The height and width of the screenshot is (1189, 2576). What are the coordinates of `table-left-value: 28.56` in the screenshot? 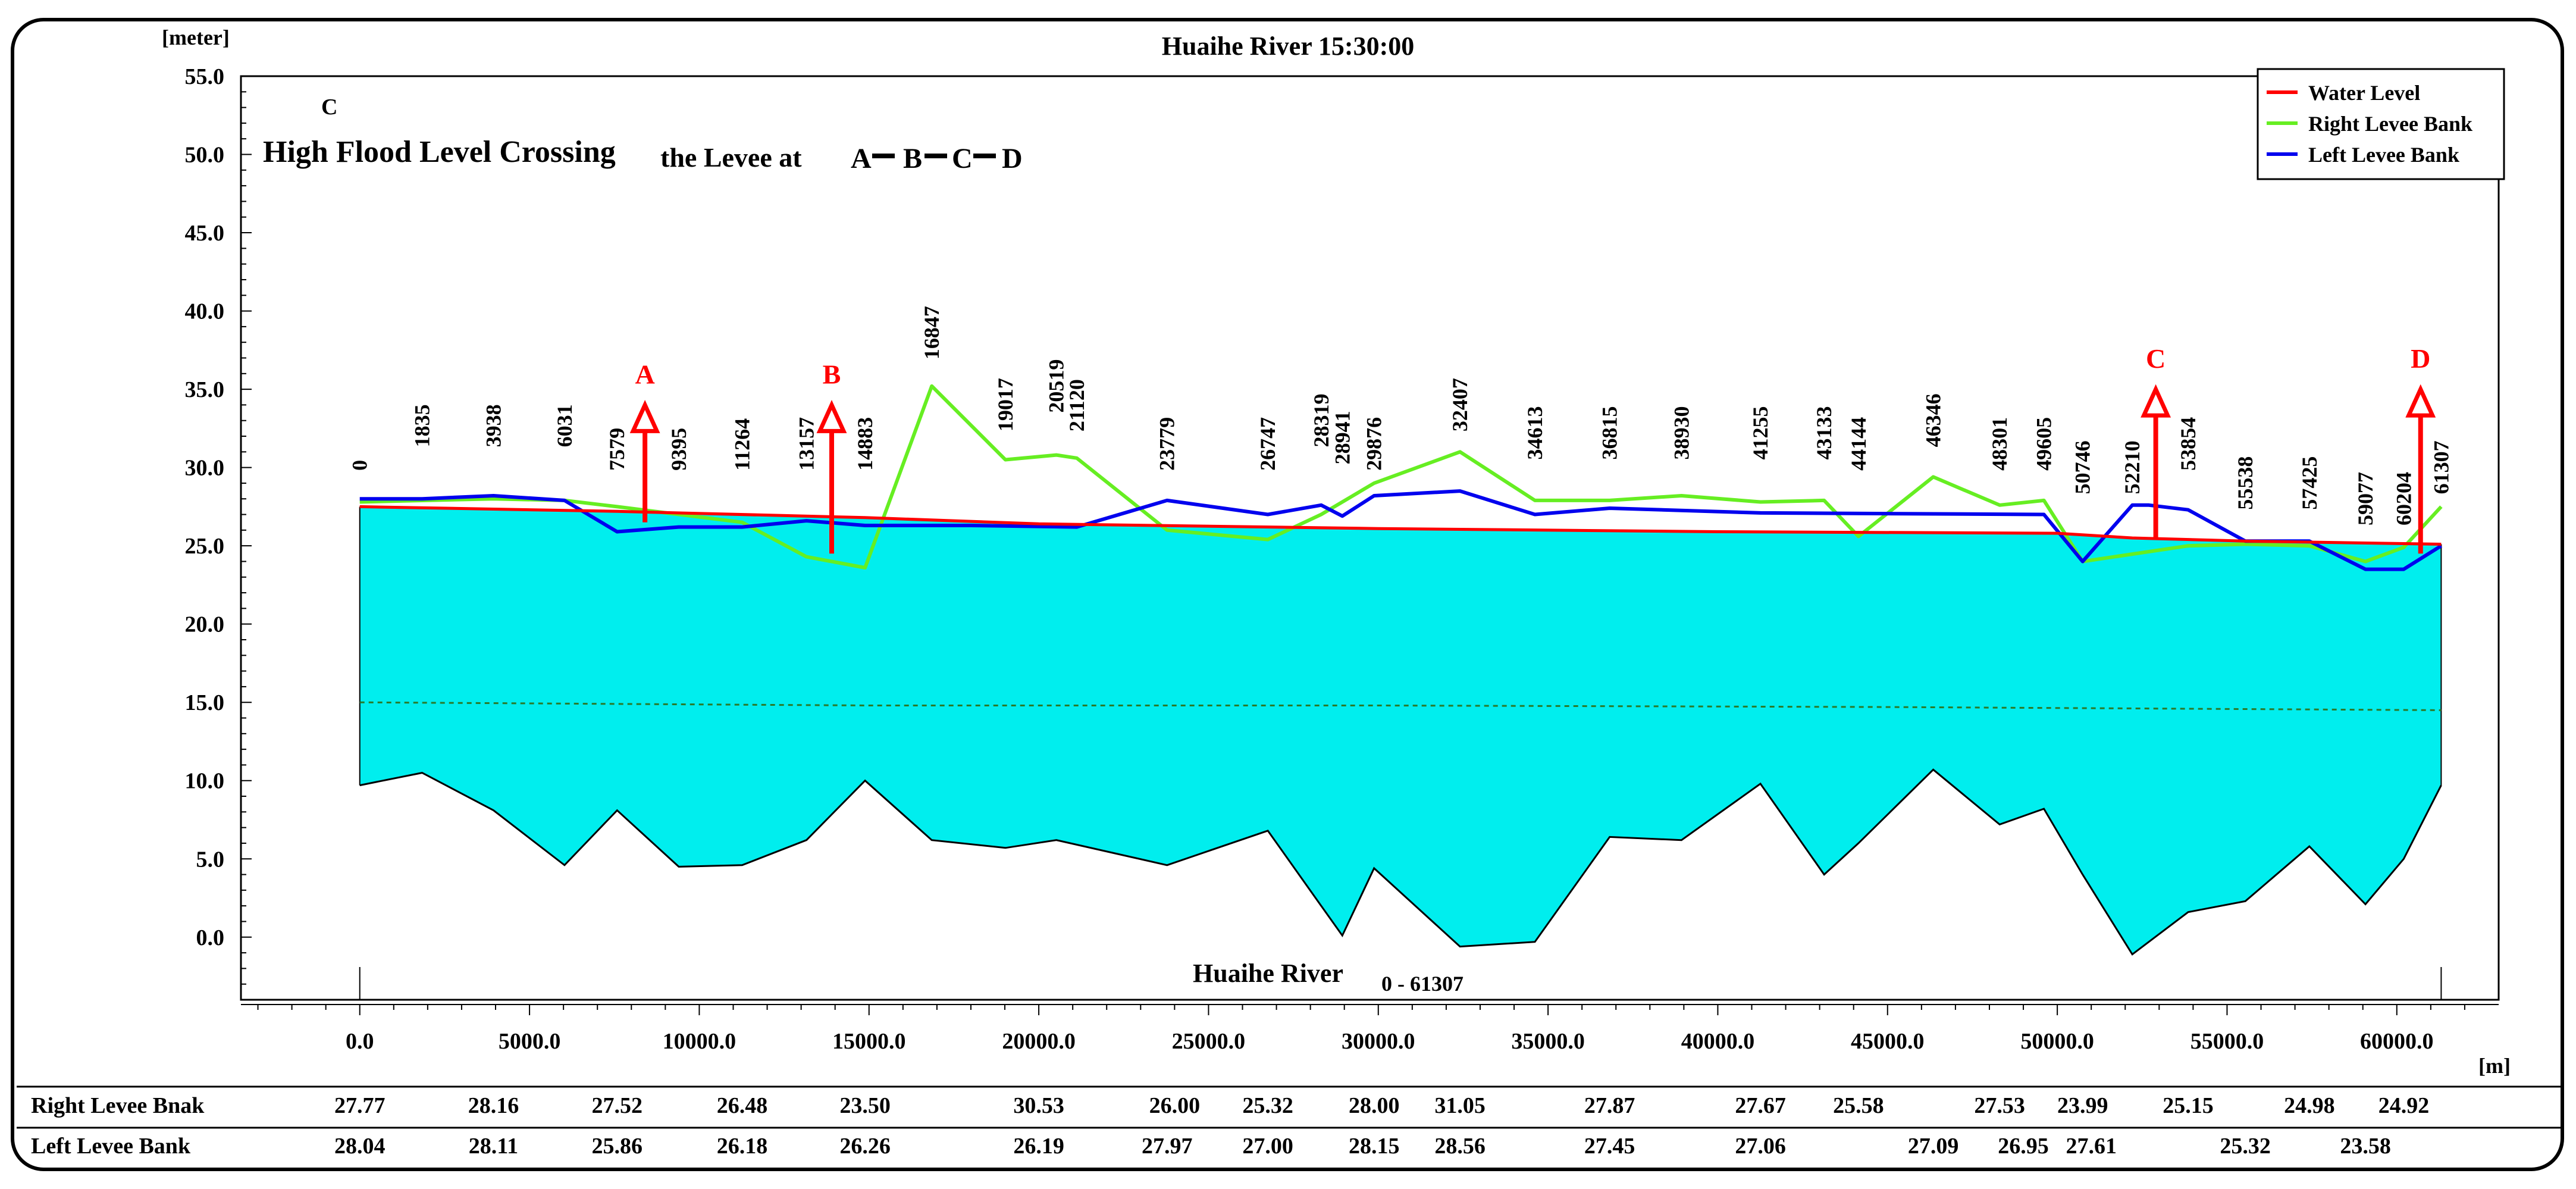 It's located at (1460, 1146).